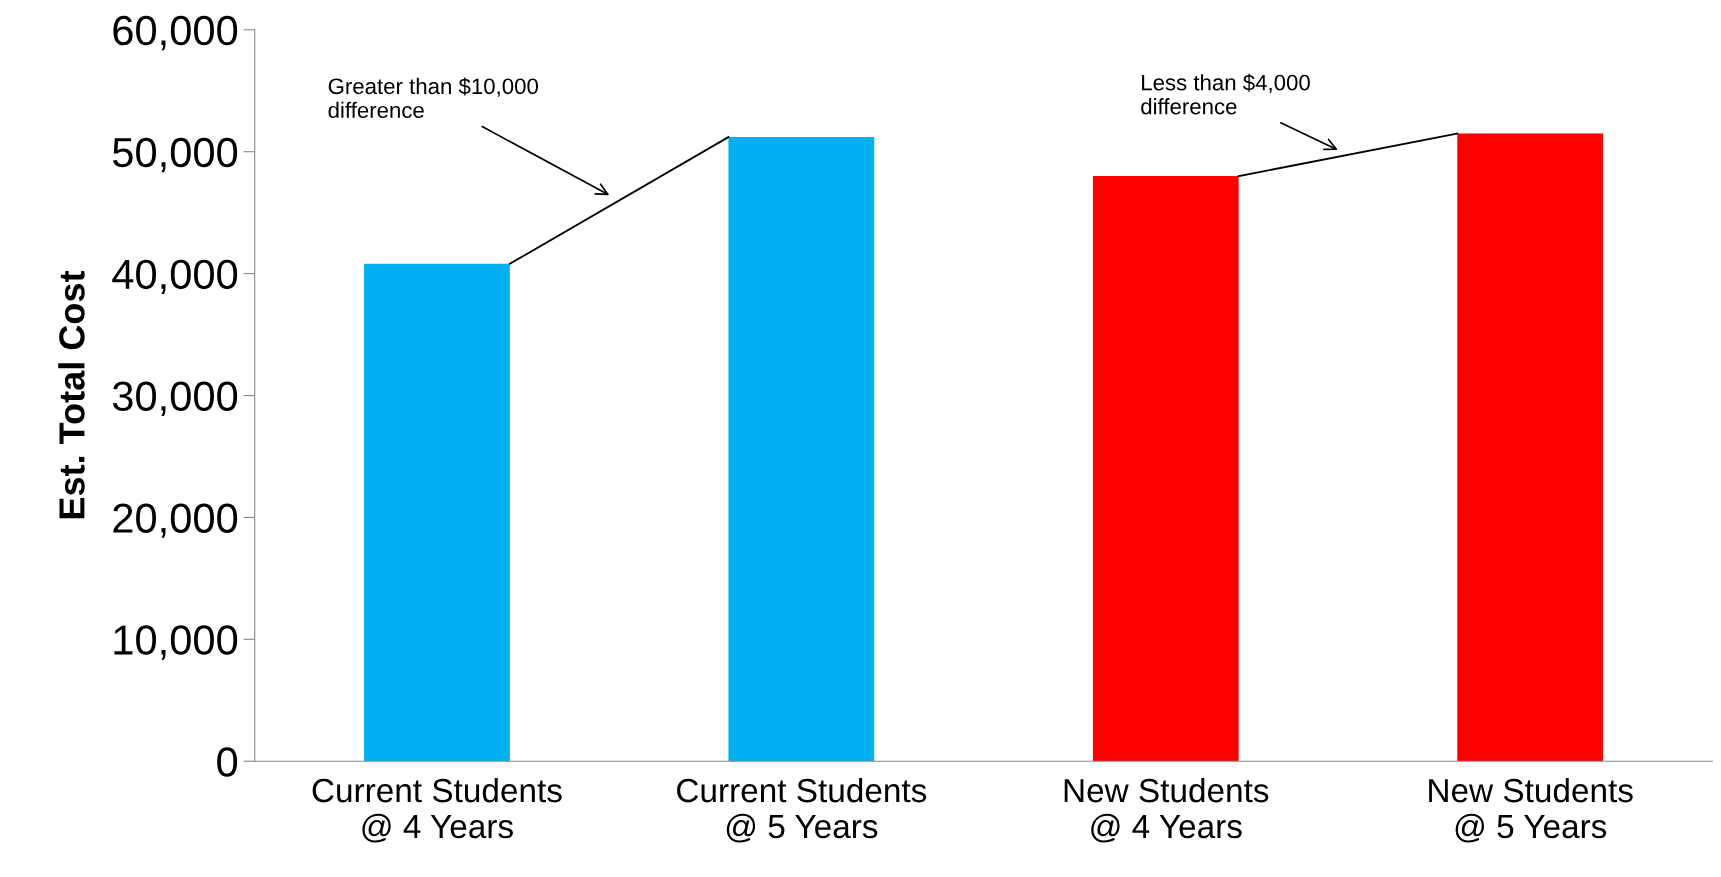  Describe the element at coordinates (71, 394) in the screenshot. I see `y-axis-title: Est. Total Cost` at that location.